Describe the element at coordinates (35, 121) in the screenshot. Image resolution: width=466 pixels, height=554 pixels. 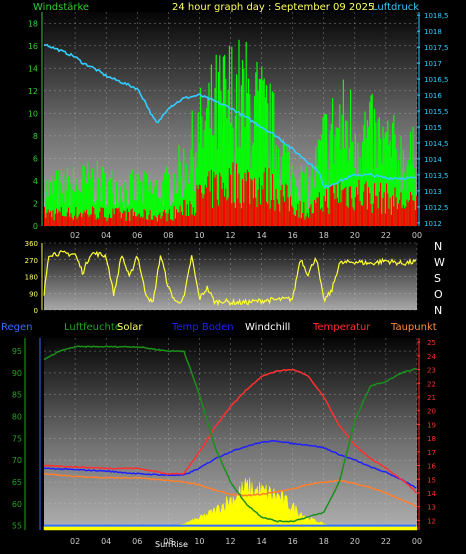
I see `wind-y-axis: 0 2 4 6 8 10 12 14 16 18` at that location.